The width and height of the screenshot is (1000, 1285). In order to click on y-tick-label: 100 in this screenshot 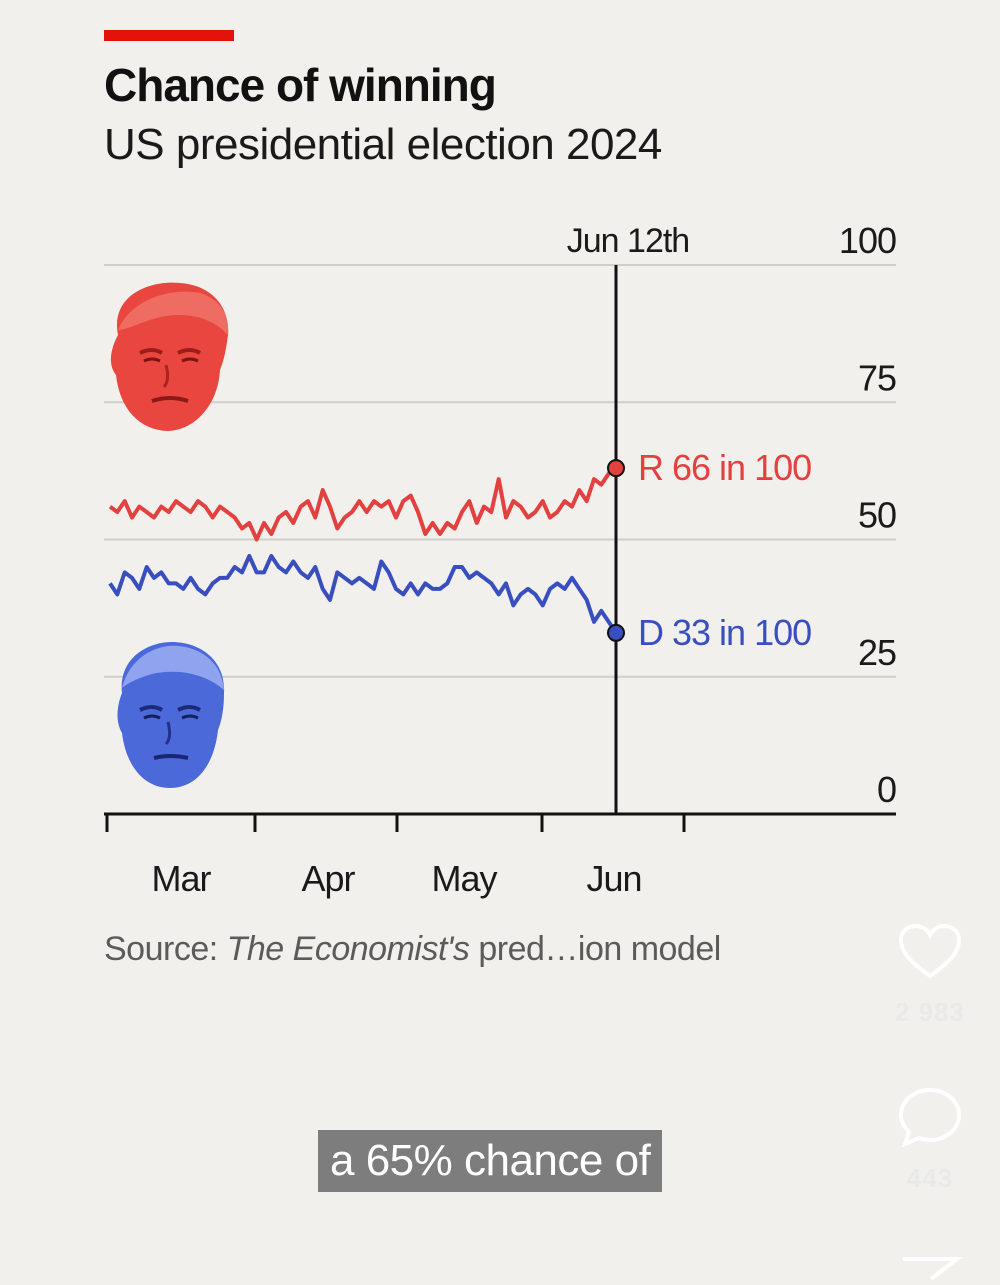, I will do `click(867, 240)`.